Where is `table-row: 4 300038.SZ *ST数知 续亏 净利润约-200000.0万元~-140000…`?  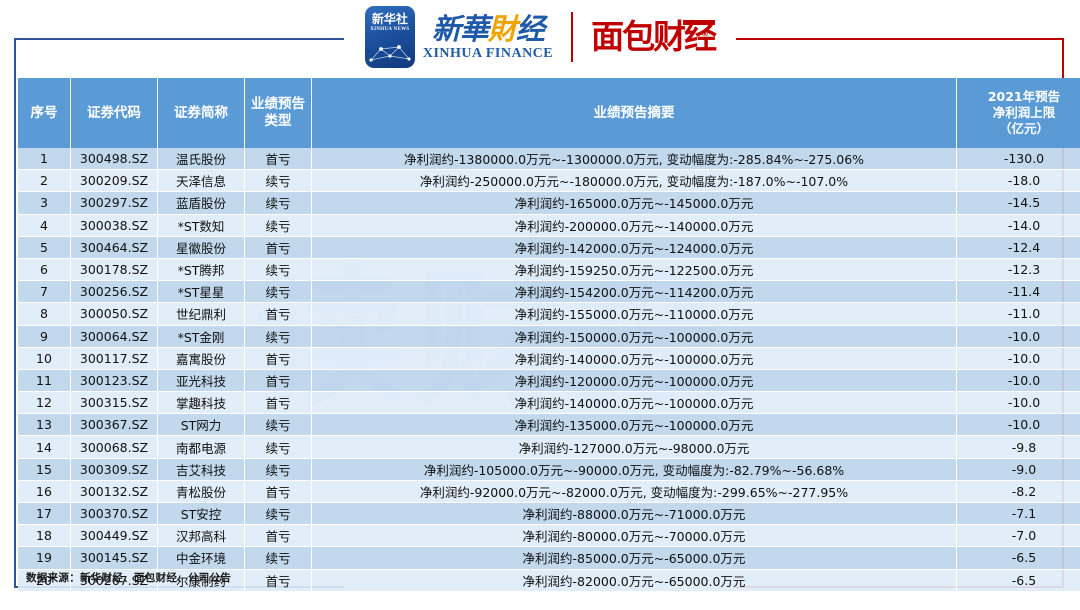 table-row: 4 300038.SZ *ST数知 续亏 净利润约-200000.0万元~-140000… is located at coordinates (549, 225).